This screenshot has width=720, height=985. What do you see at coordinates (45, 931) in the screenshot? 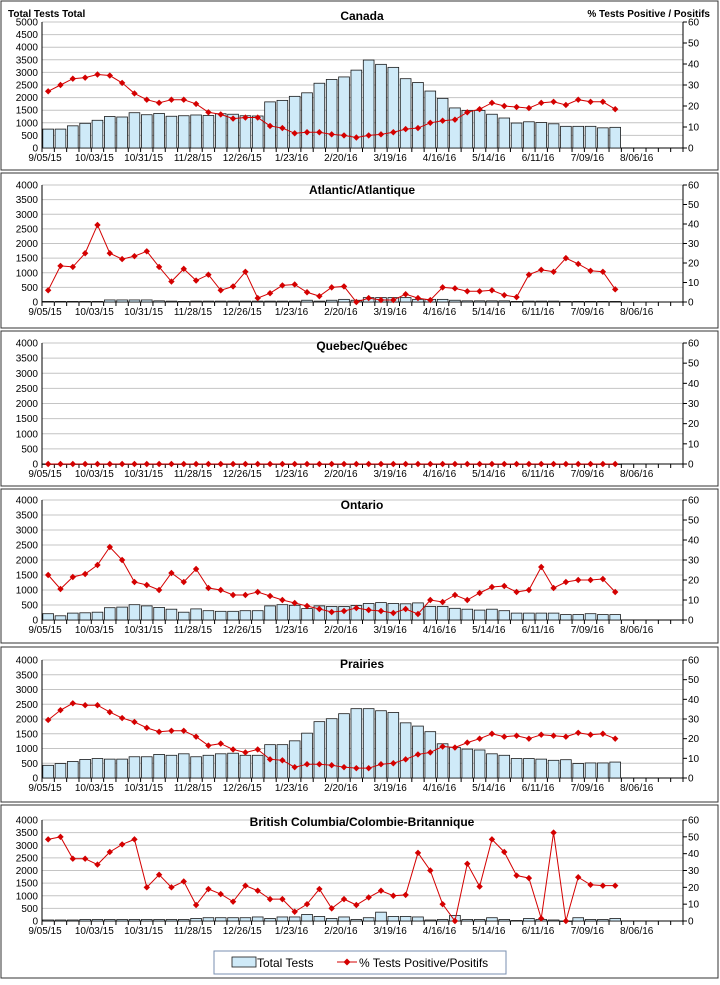
I see `x-axis-tick-label: 9/05/15` at bounding box center [45, 931].